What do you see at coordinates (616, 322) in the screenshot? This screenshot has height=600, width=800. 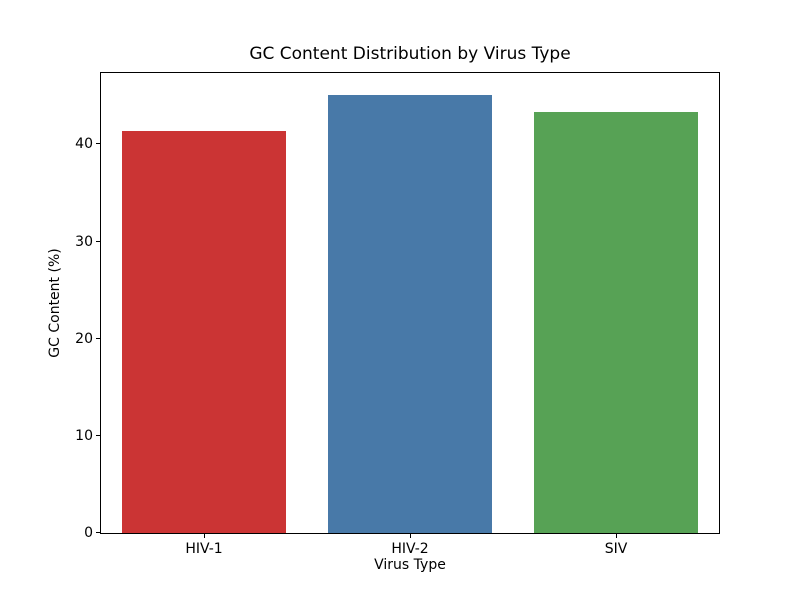 I see `bar-siv` at bounding box center [616, 322].